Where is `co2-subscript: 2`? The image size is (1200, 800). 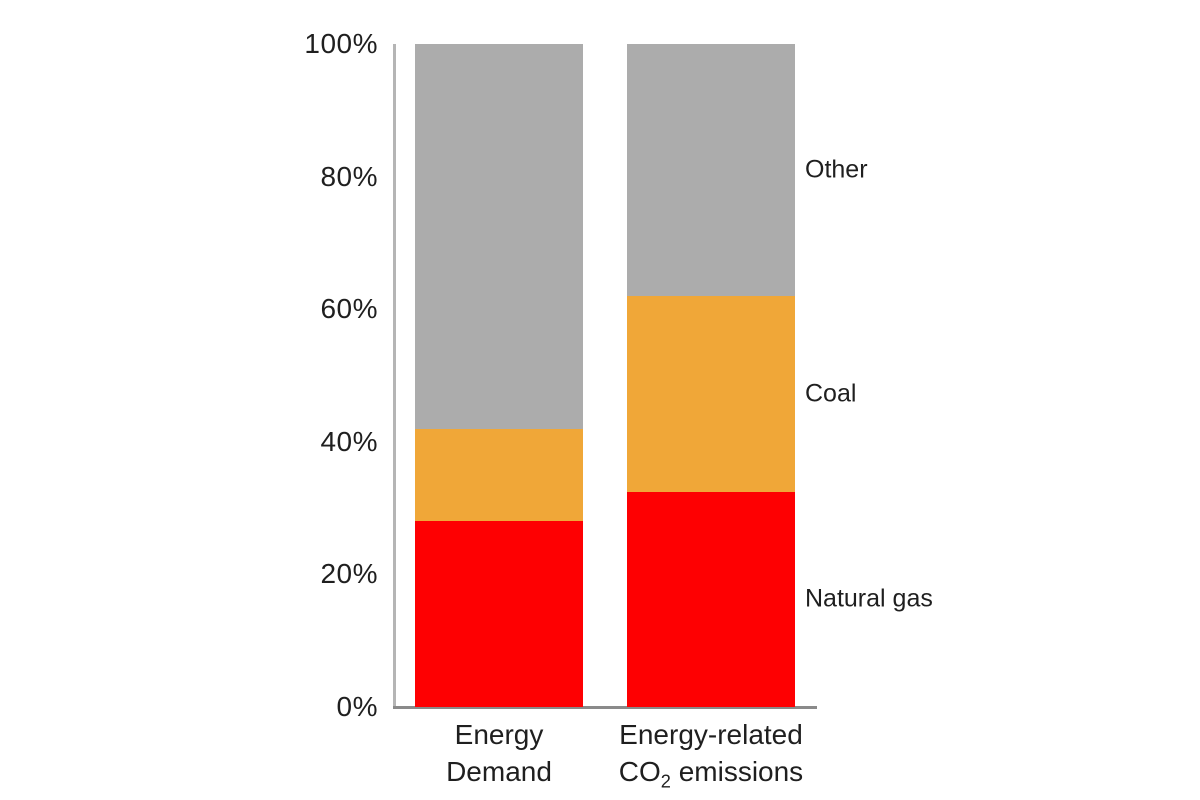 co2-subscript: 2 is located at coordinates (665, 781).